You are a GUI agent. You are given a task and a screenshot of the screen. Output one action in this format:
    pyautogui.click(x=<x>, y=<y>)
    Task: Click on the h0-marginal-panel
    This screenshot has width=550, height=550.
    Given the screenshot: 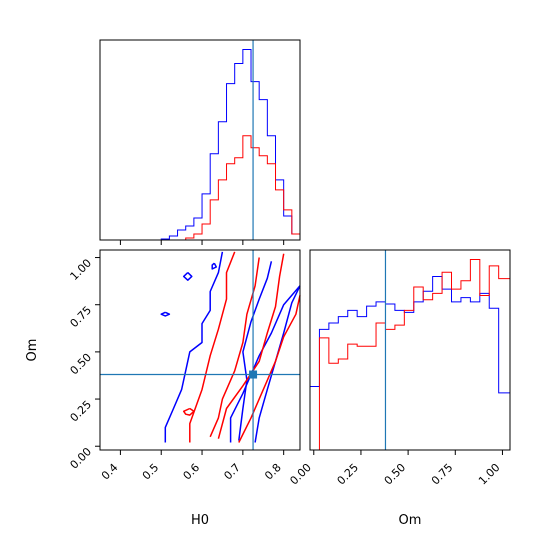 What is the action you would take?
    pyautogui.click(x=200, y=142)
    